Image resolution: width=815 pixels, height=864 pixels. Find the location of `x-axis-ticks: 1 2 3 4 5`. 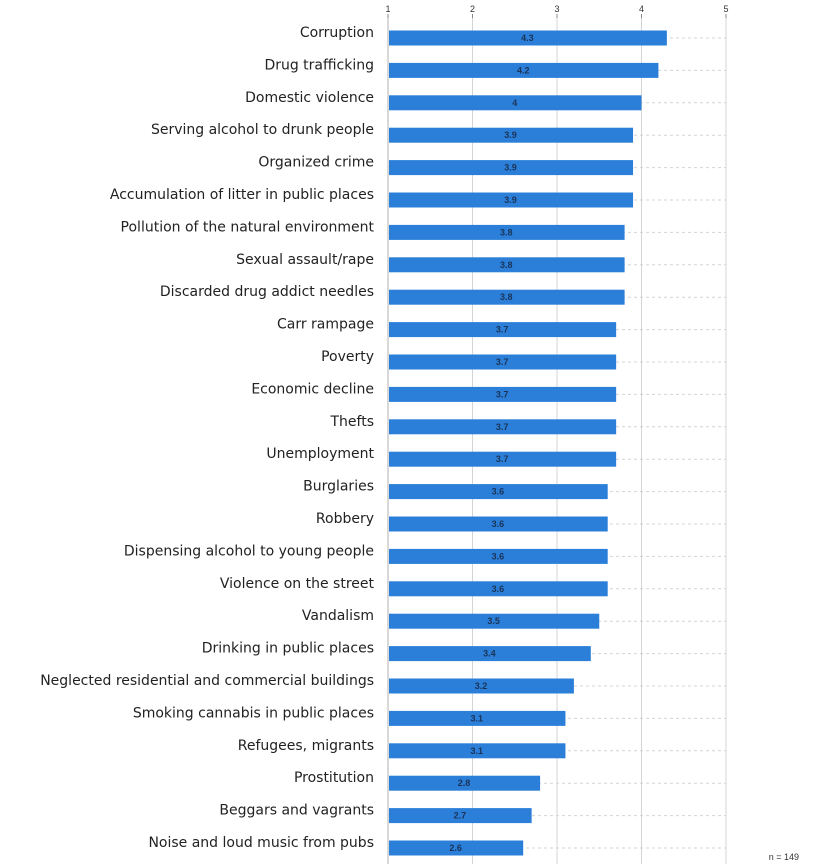

x-axis-ticks: 1 2 3 4 5 is located at coordinates (557, 11).